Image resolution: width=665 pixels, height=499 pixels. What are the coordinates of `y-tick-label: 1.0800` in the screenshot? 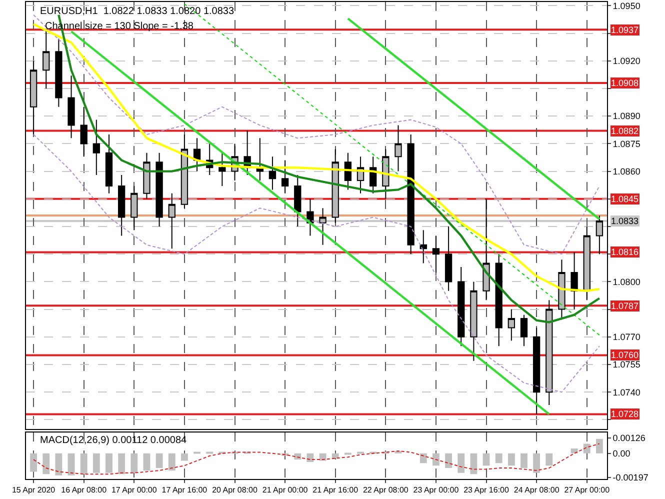 It's located at (626, 281).